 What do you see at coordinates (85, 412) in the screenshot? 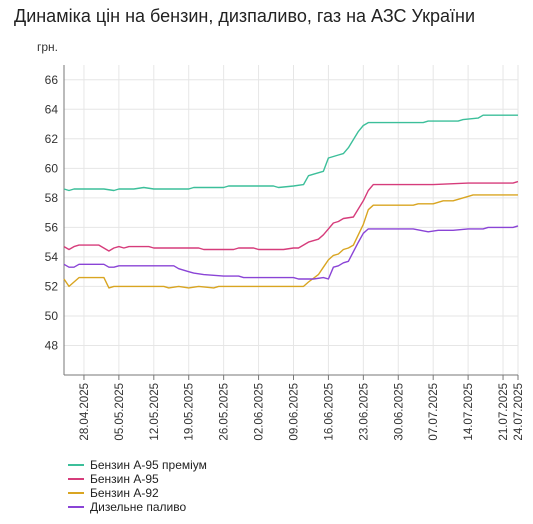
I see `x-tick-label: 28.04.2025` at bounding box center [85, 412].